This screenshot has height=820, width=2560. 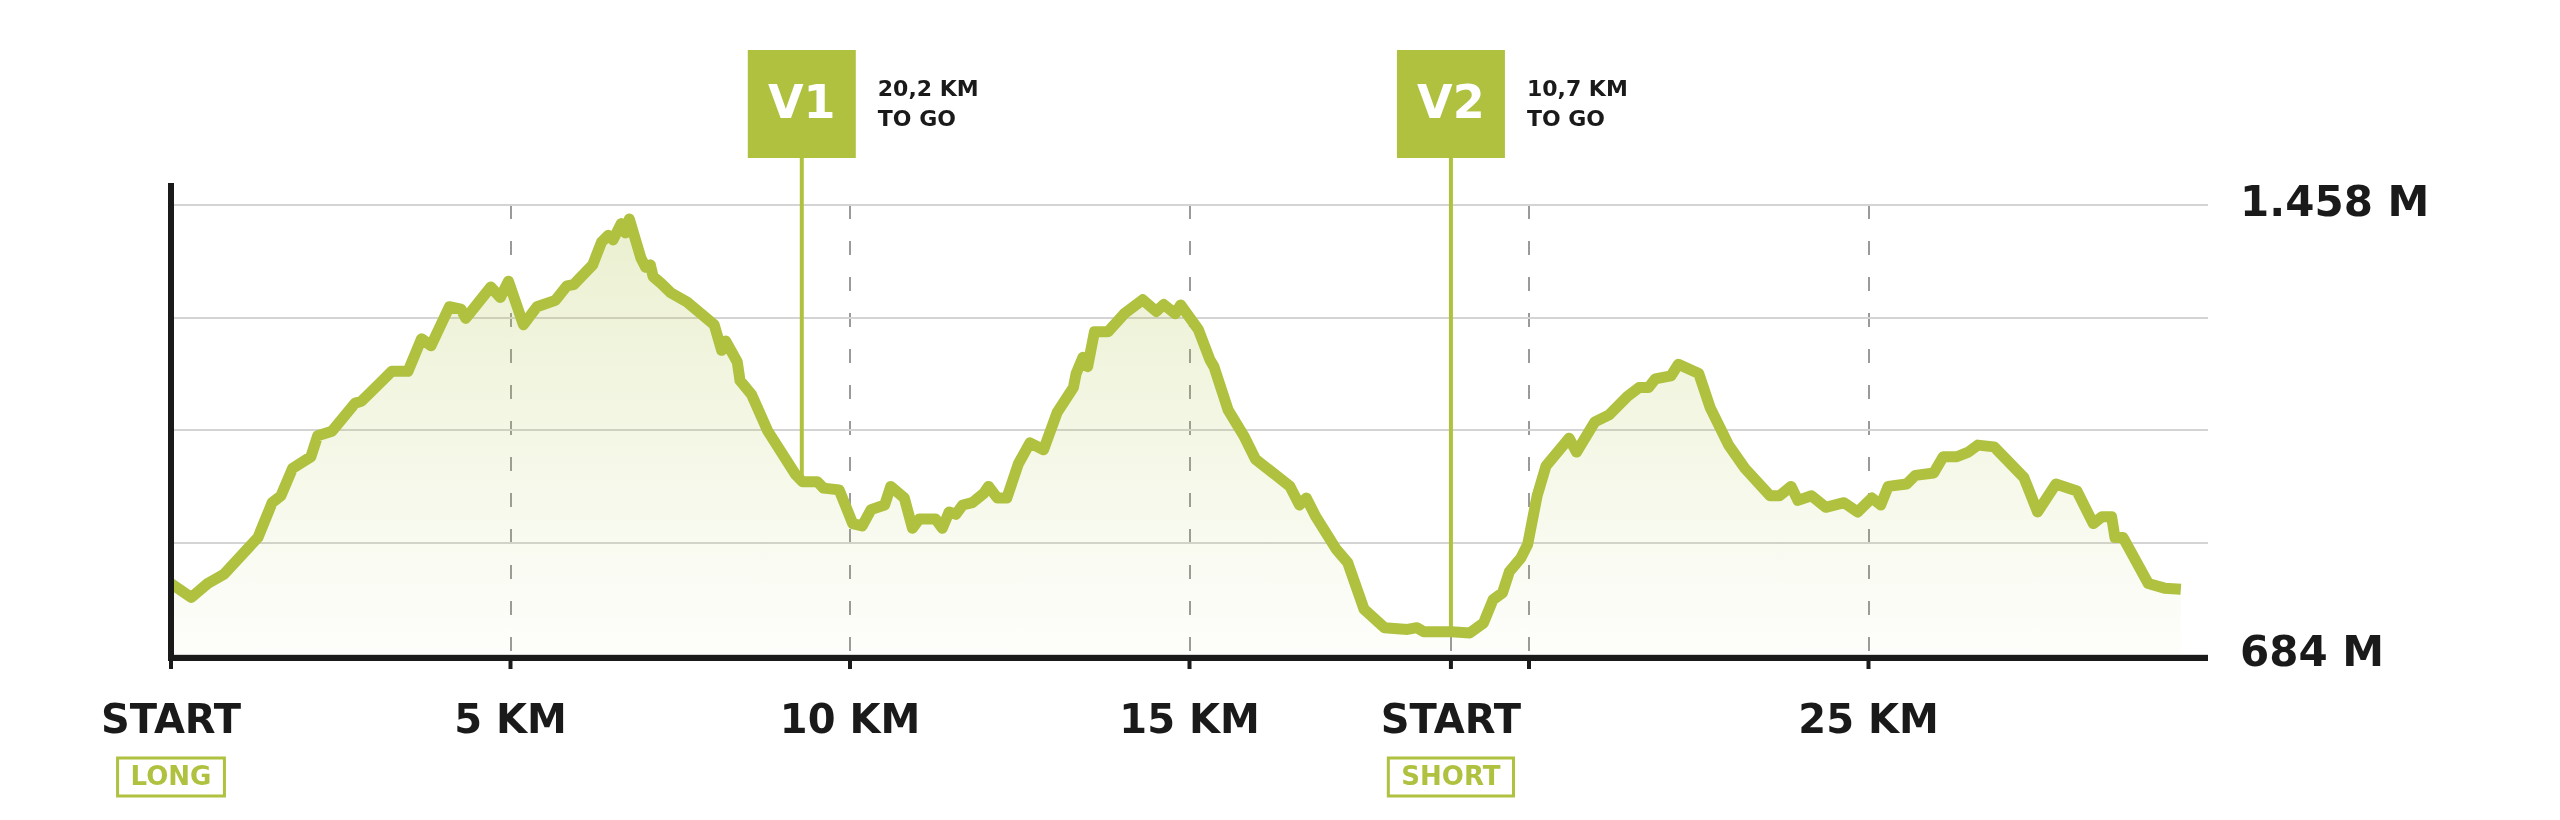 What do you see at coordinates (1451, 743) in the screenshot?
I see `x-tick-label: START SHORT` at bounding box center [1451, 743].